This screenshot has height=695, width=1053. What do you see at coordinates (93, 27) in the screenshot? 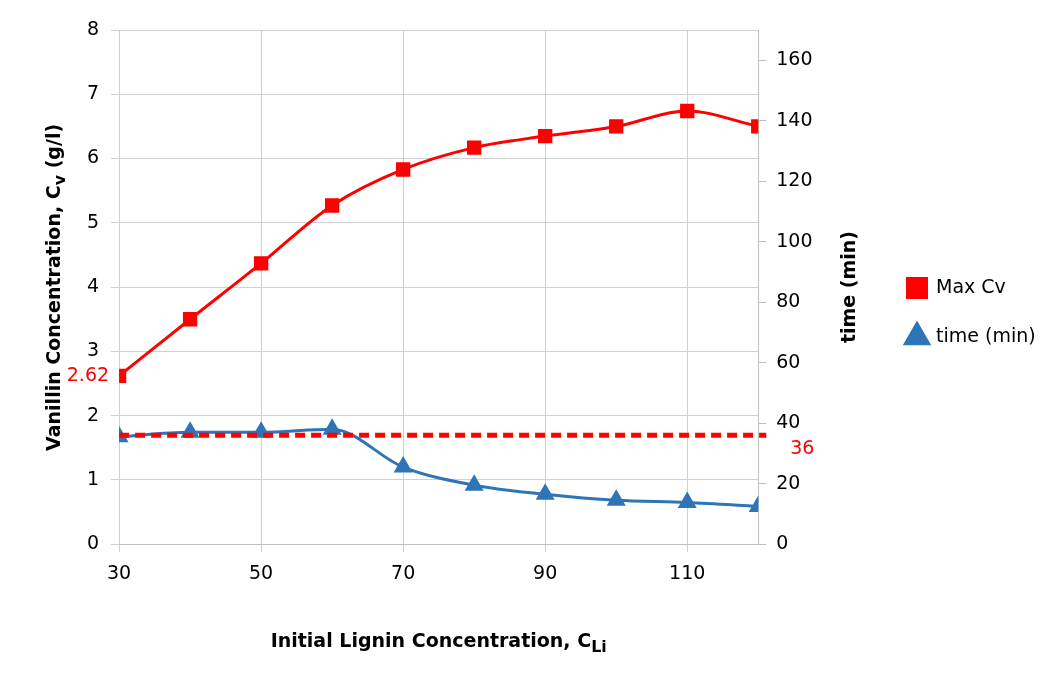
I see `y-tick-label: 8` at bounding box center [93, 27].